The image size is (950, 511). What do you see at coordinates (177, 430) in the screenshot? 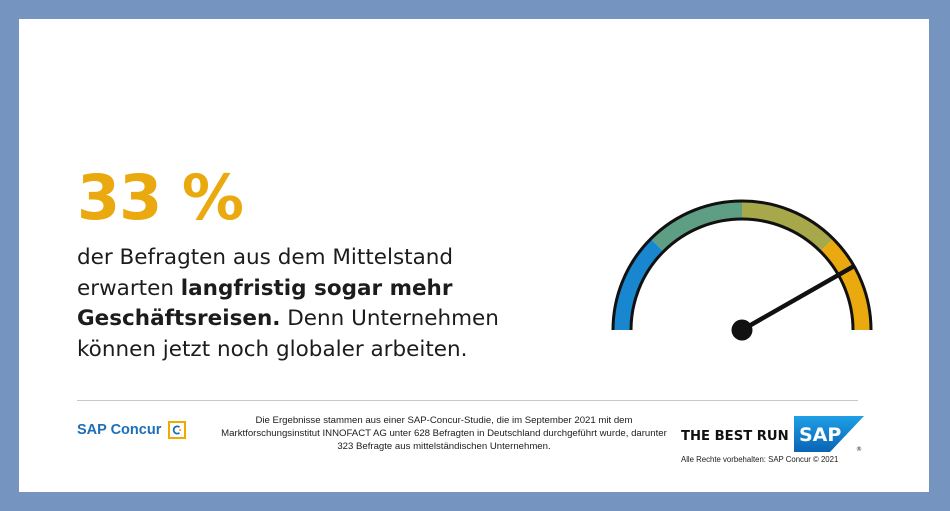
I see `concur-c-icon` at bounding box center [177, 430].